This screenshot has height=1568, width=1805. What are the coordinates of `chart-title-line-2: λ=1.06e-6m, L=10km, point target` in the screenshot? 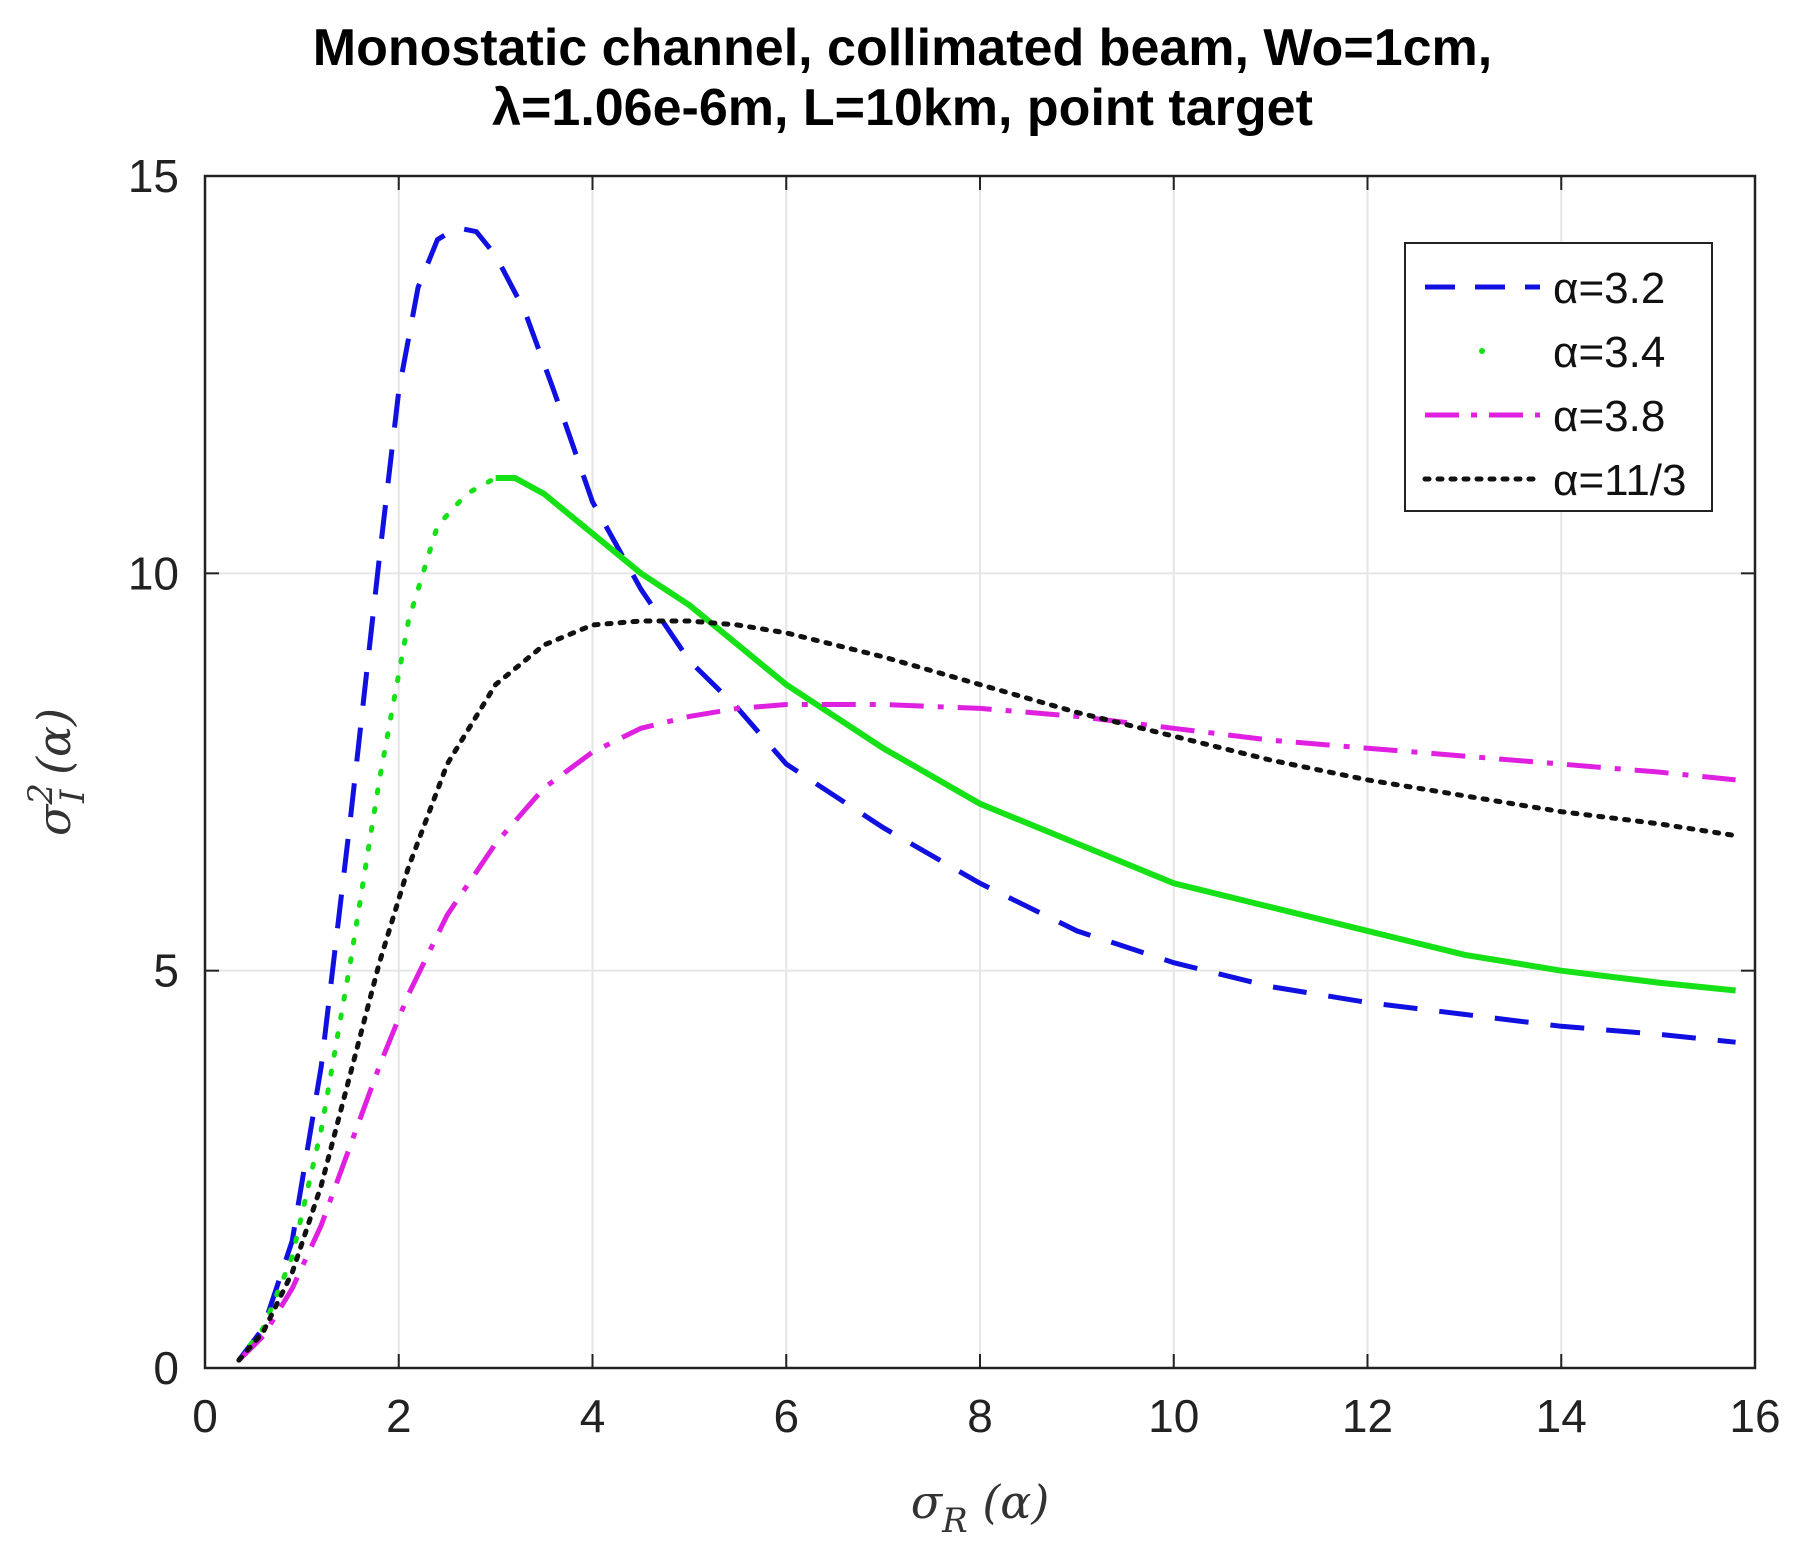 It's located at (902, 108).